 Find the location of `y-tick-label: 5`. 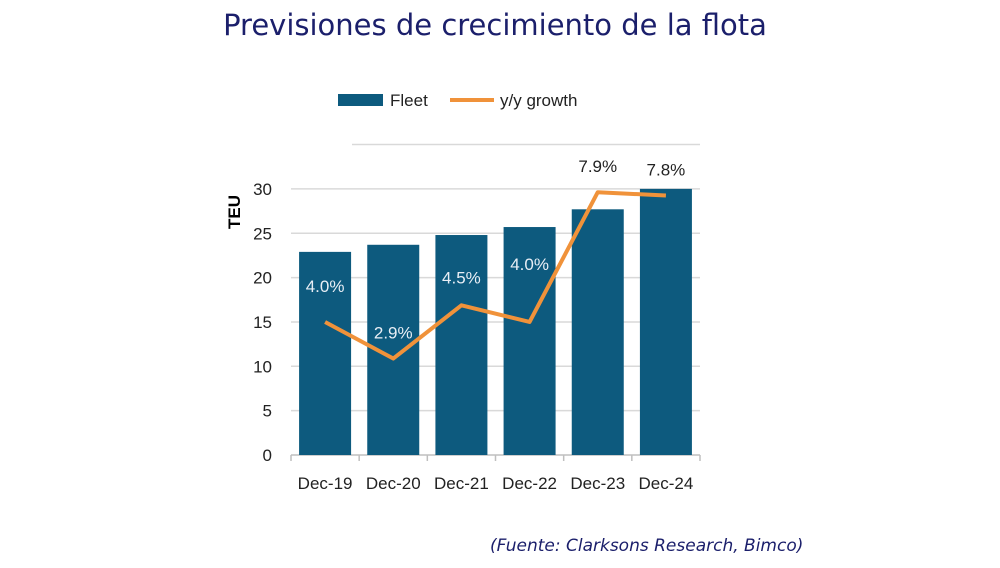

y-tick-label: 5 is located at coordinates (267, 411).